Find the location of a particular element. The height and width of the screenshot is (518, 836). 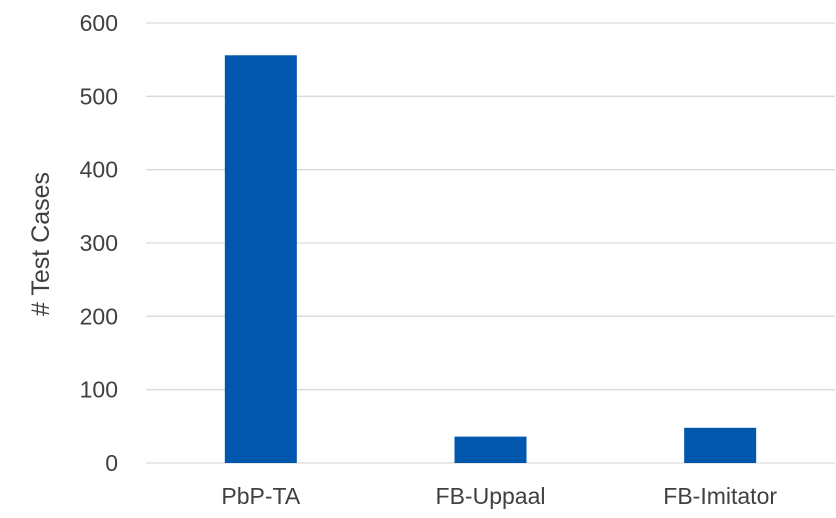

y-tick-label: 600 is located at coordinates (99, 23).